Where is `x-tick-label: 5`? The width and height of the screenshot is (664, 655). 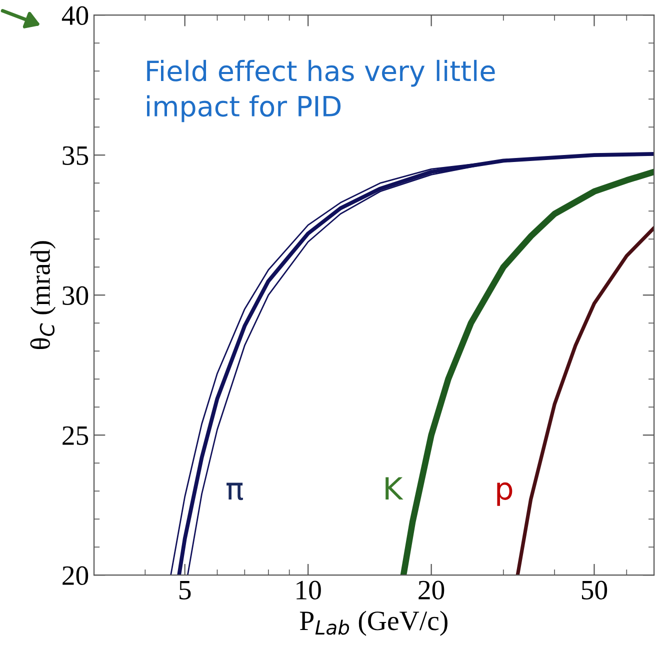 x-tick-label: 5 is located at coordinates (185, 590).